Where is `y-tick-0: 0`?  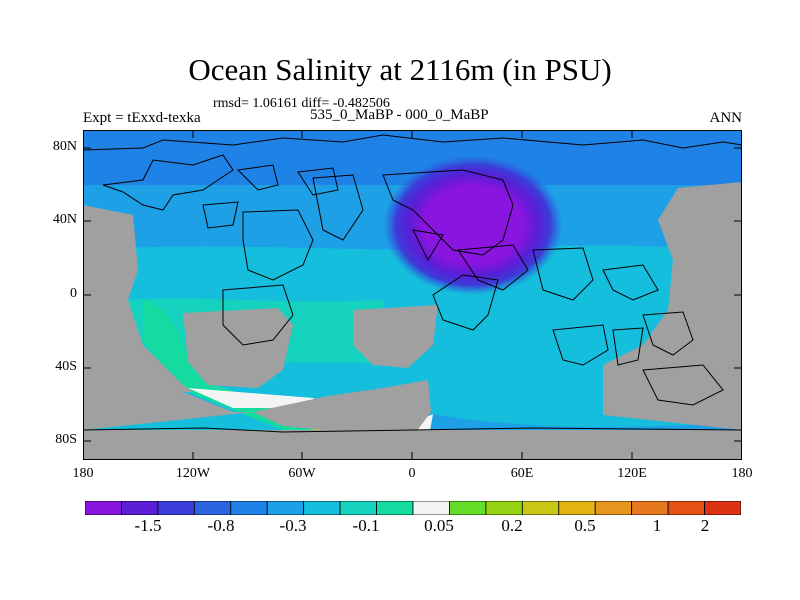
y-tick-0: 0 is located at coordinates (73, 293).